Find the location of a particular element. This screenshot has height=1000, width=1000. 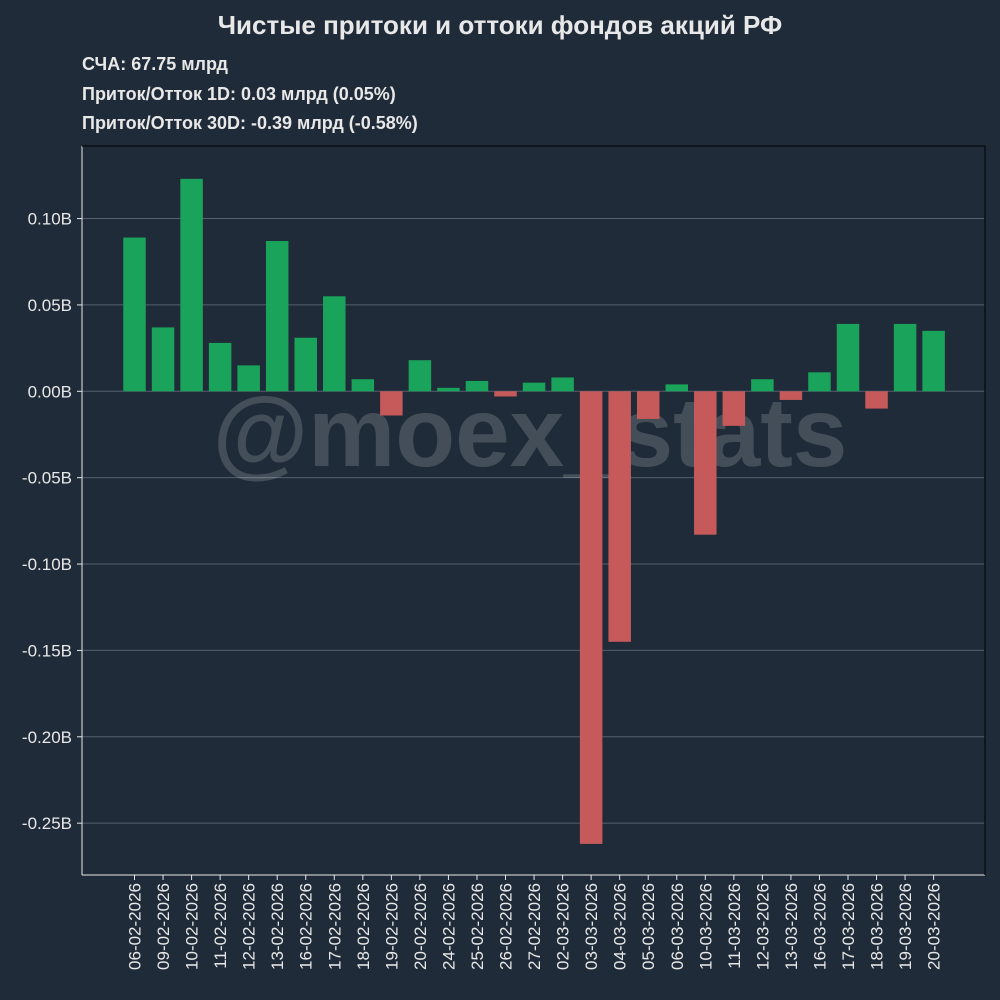

bar-19-03-2026 is located at coordinates (905, 357).